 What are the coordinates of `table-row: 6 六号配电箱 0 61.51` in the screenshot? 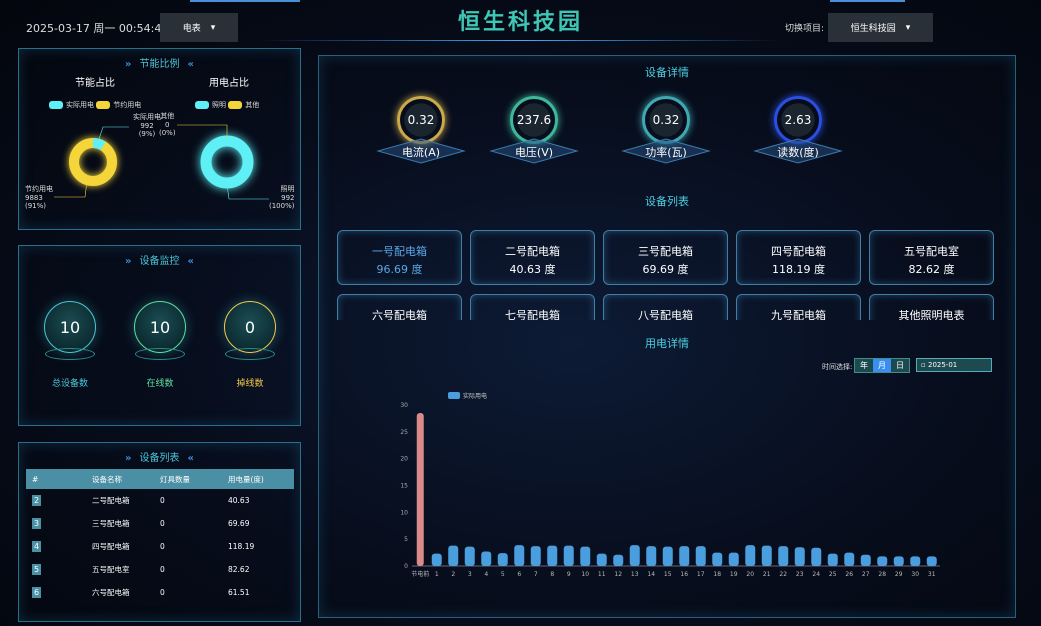 It's located at (141, 592).